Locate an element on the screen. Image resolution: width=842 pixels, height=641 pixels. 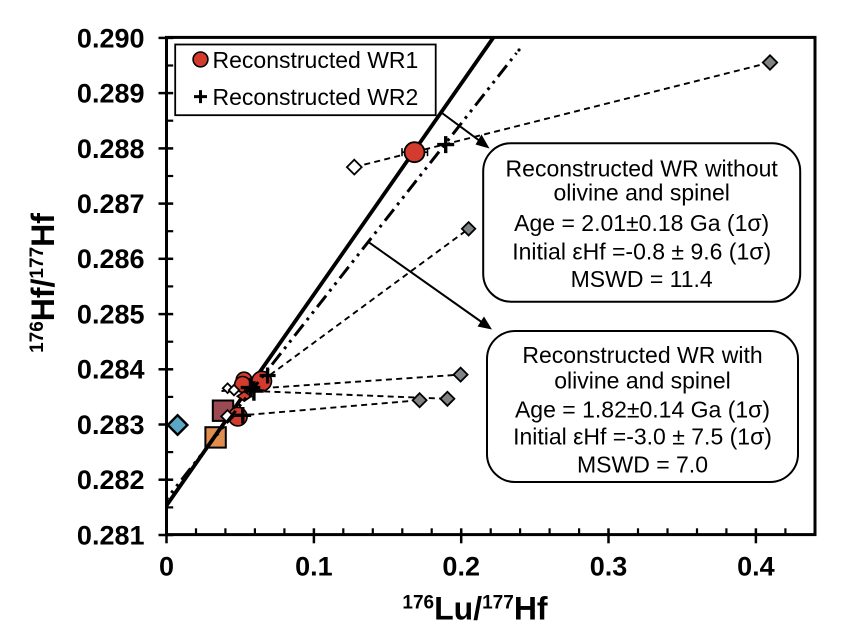
svg-text: 176Hf/177Hf is located at coordinates (43, 283).